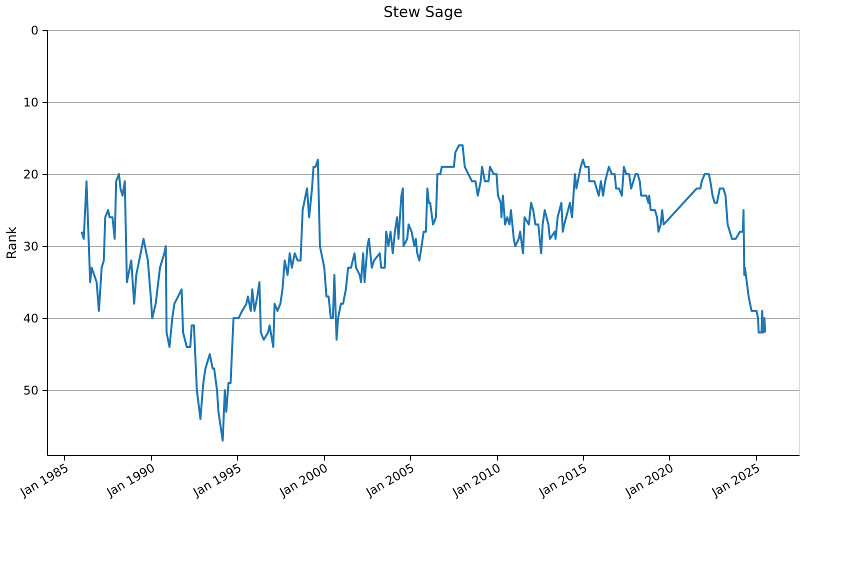 This screenshot has height=561, width=847. Describe the element at coordinates (34, 31) in the screenshot. I see `y-tick-label: 0` at that location.